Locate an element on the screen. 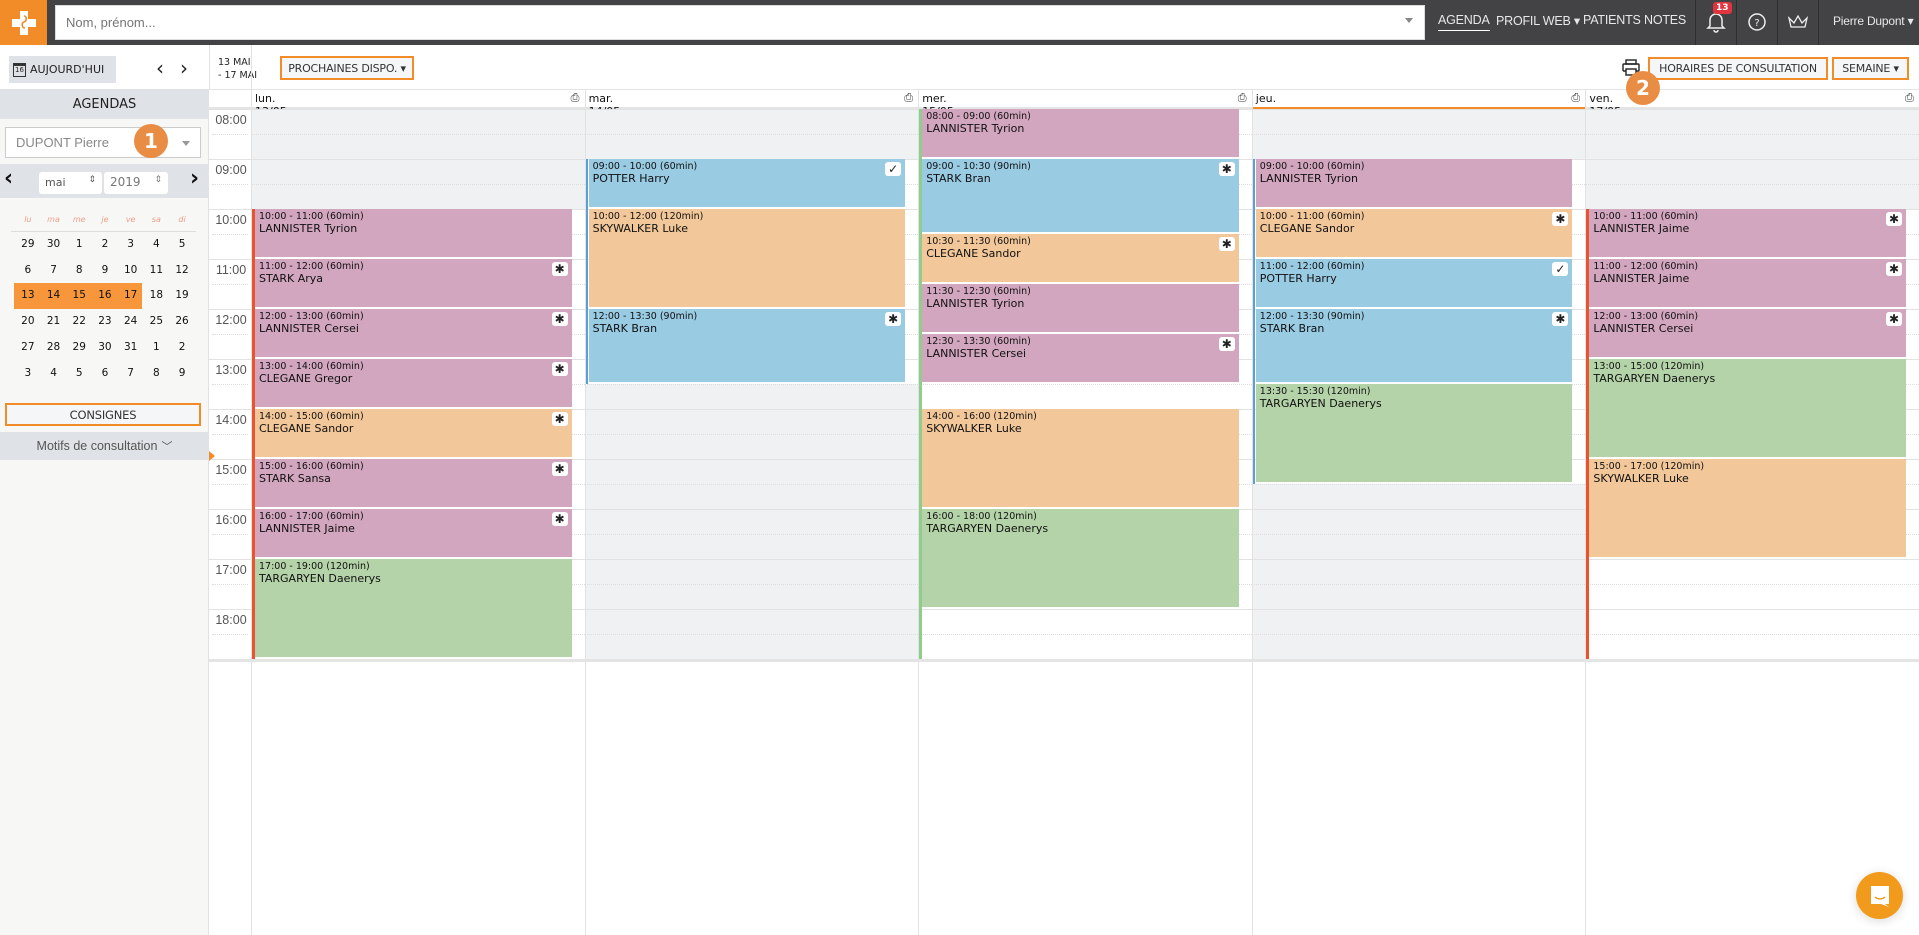  appointment: 13:30 - 15:30 (120min) TARGARYEN Daenerys is located at coordinates (1414, 434).